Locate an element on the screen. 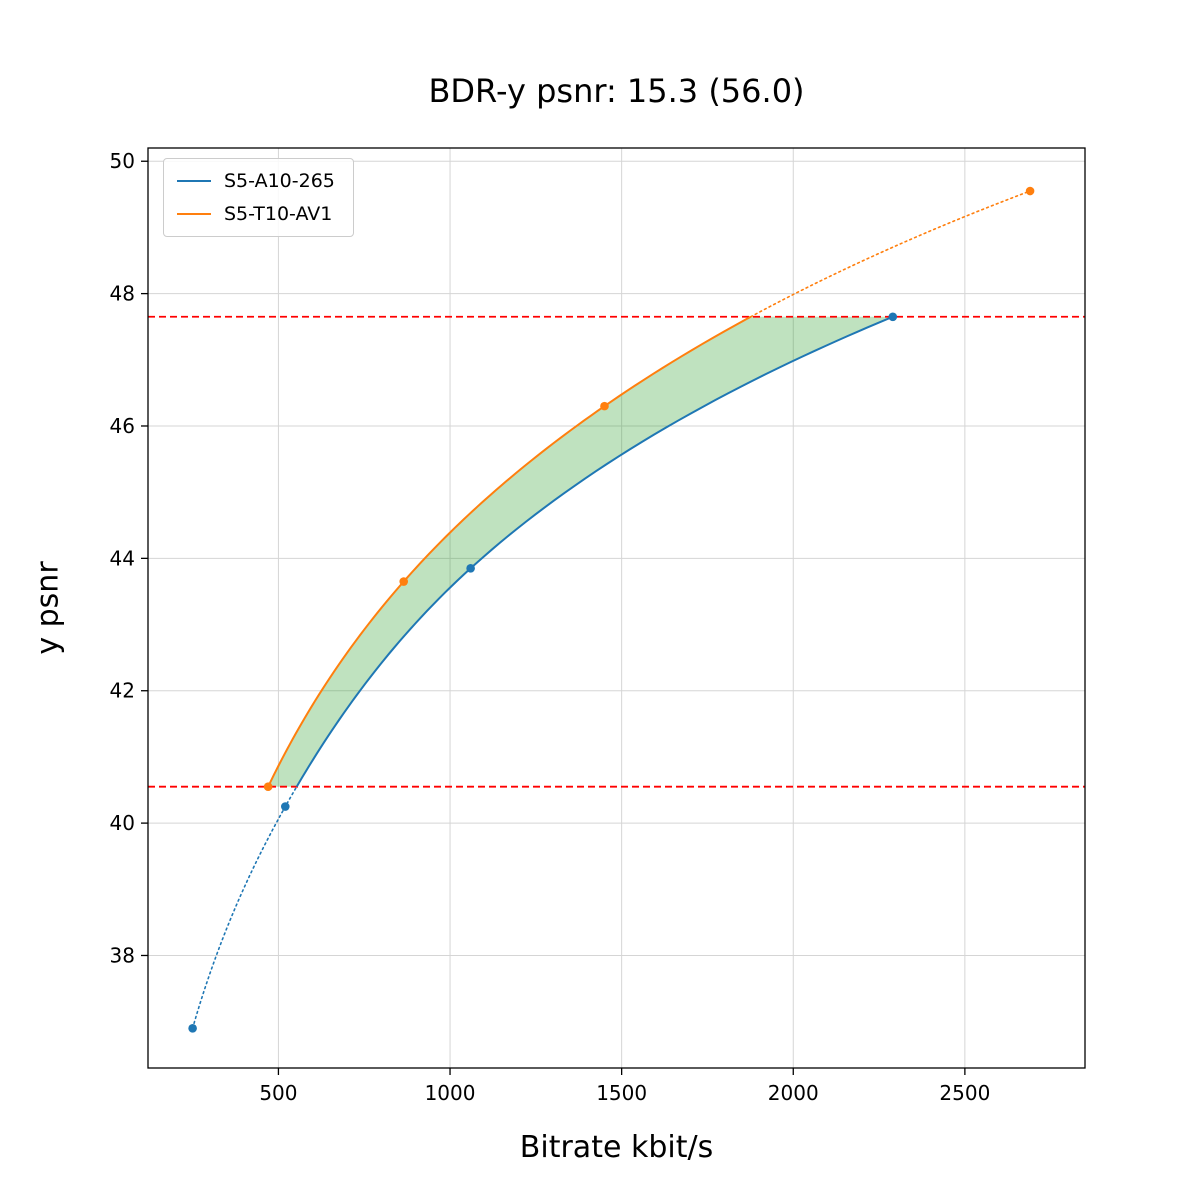 The width and height of the screenshot is (1200, 1200). y-tick-label: 44 is located at coordinates (122, 558).